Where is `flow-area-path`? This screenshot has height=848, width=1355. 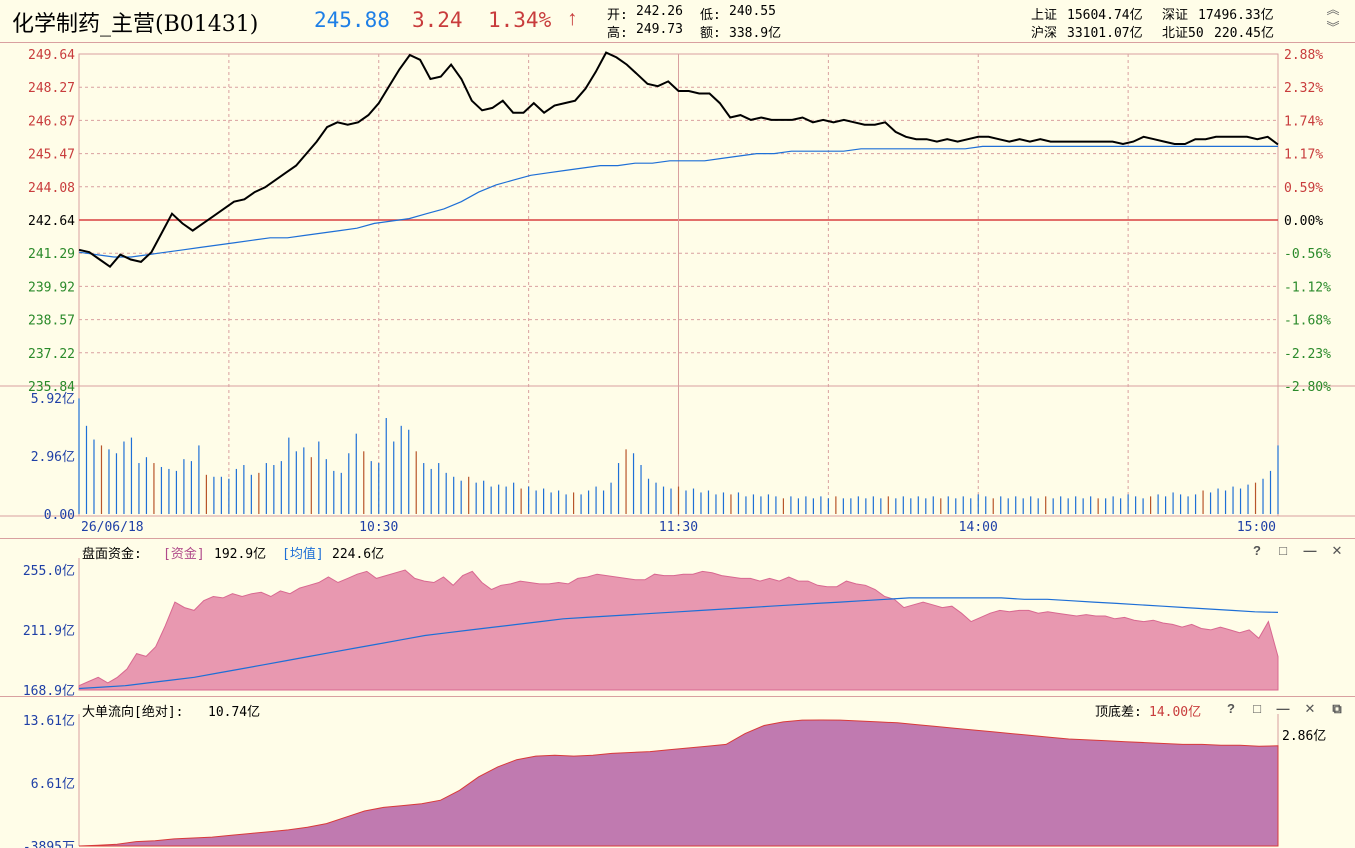 flow-area-path is located at coordinates (678, 783).